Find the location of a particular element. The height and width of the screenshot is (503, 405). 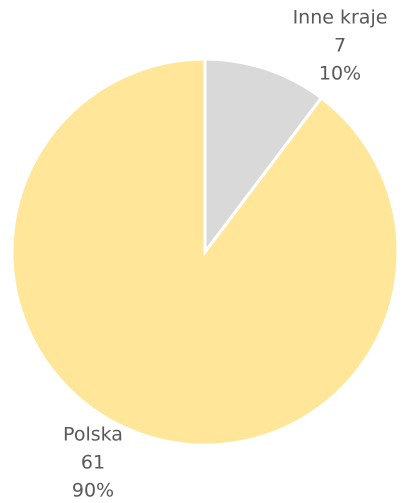

slice-value: 61 is located at coordinates (93, 463).